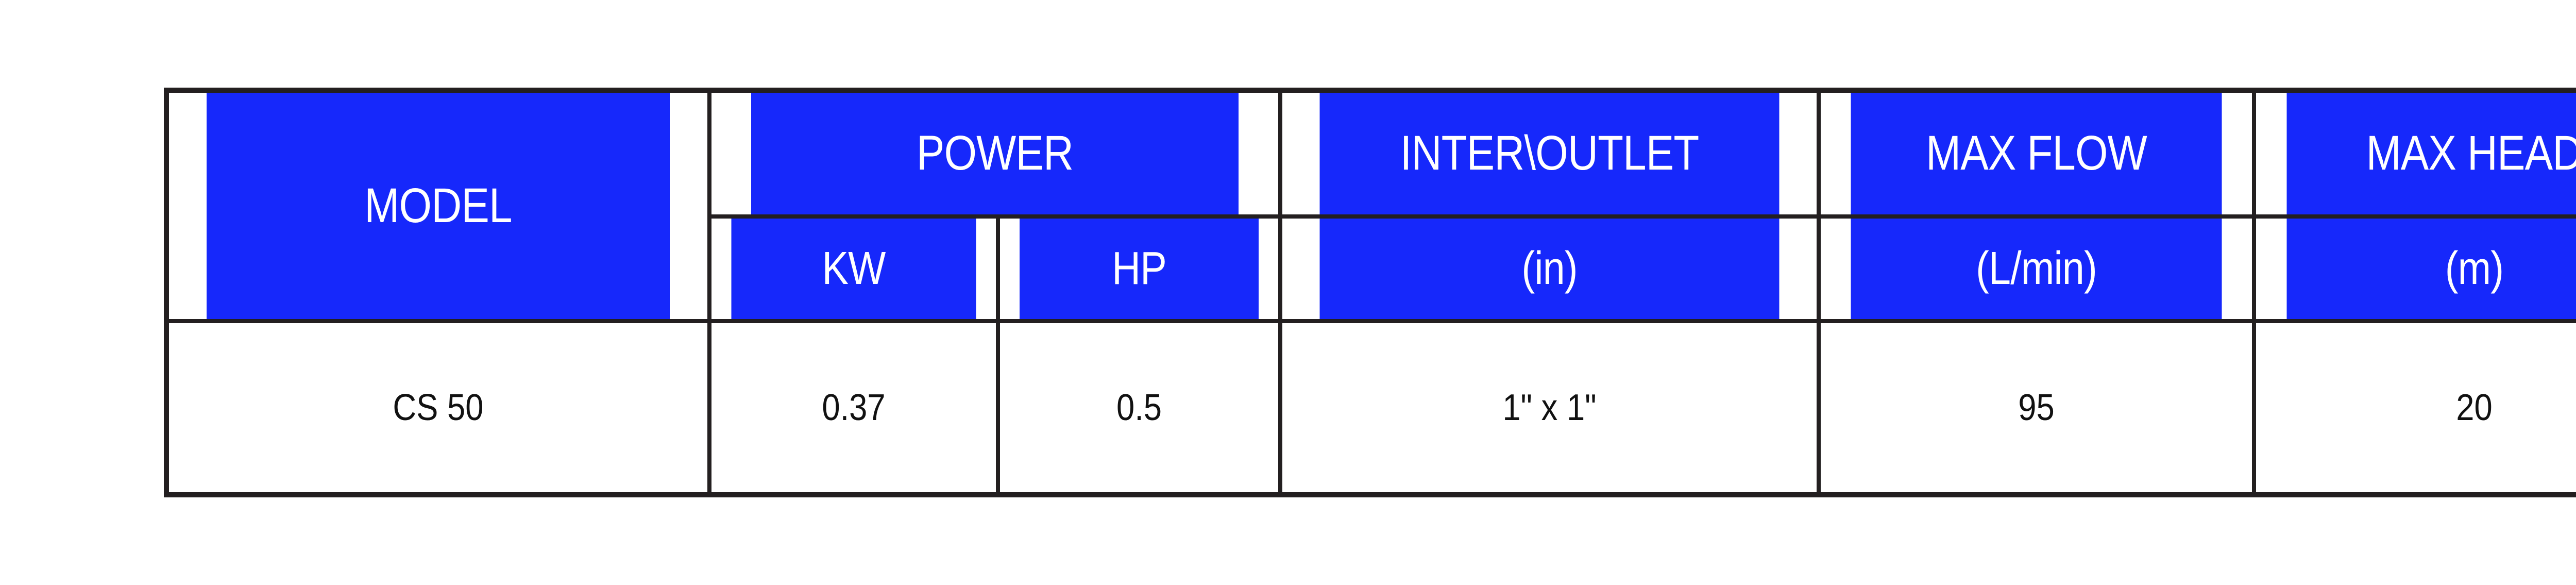  What do you see at coordinates (1139, 408) in the screenshot?
I see `cell-hp: 0.5` at bounding box center [1139, 408].